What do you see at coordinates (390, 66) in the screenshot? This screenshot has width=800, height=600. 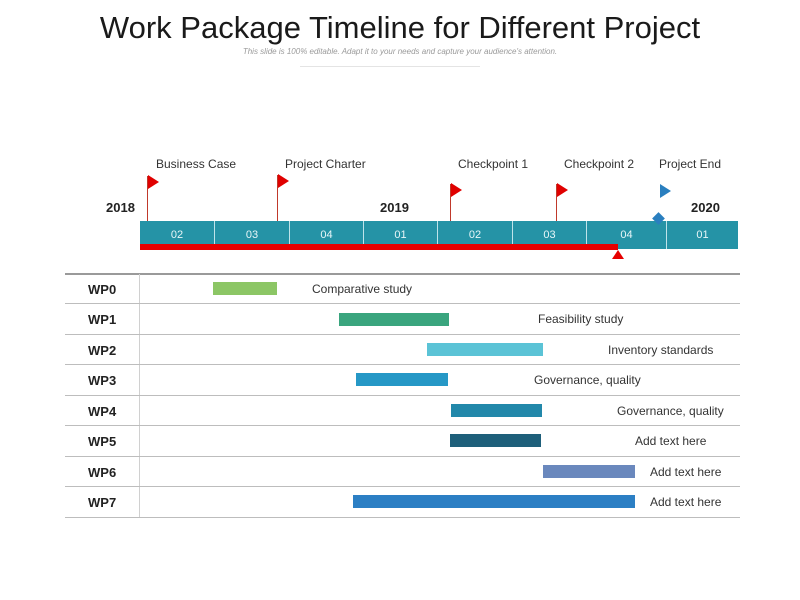 I see `subtitle-divider` at bounding box center [390, 66].